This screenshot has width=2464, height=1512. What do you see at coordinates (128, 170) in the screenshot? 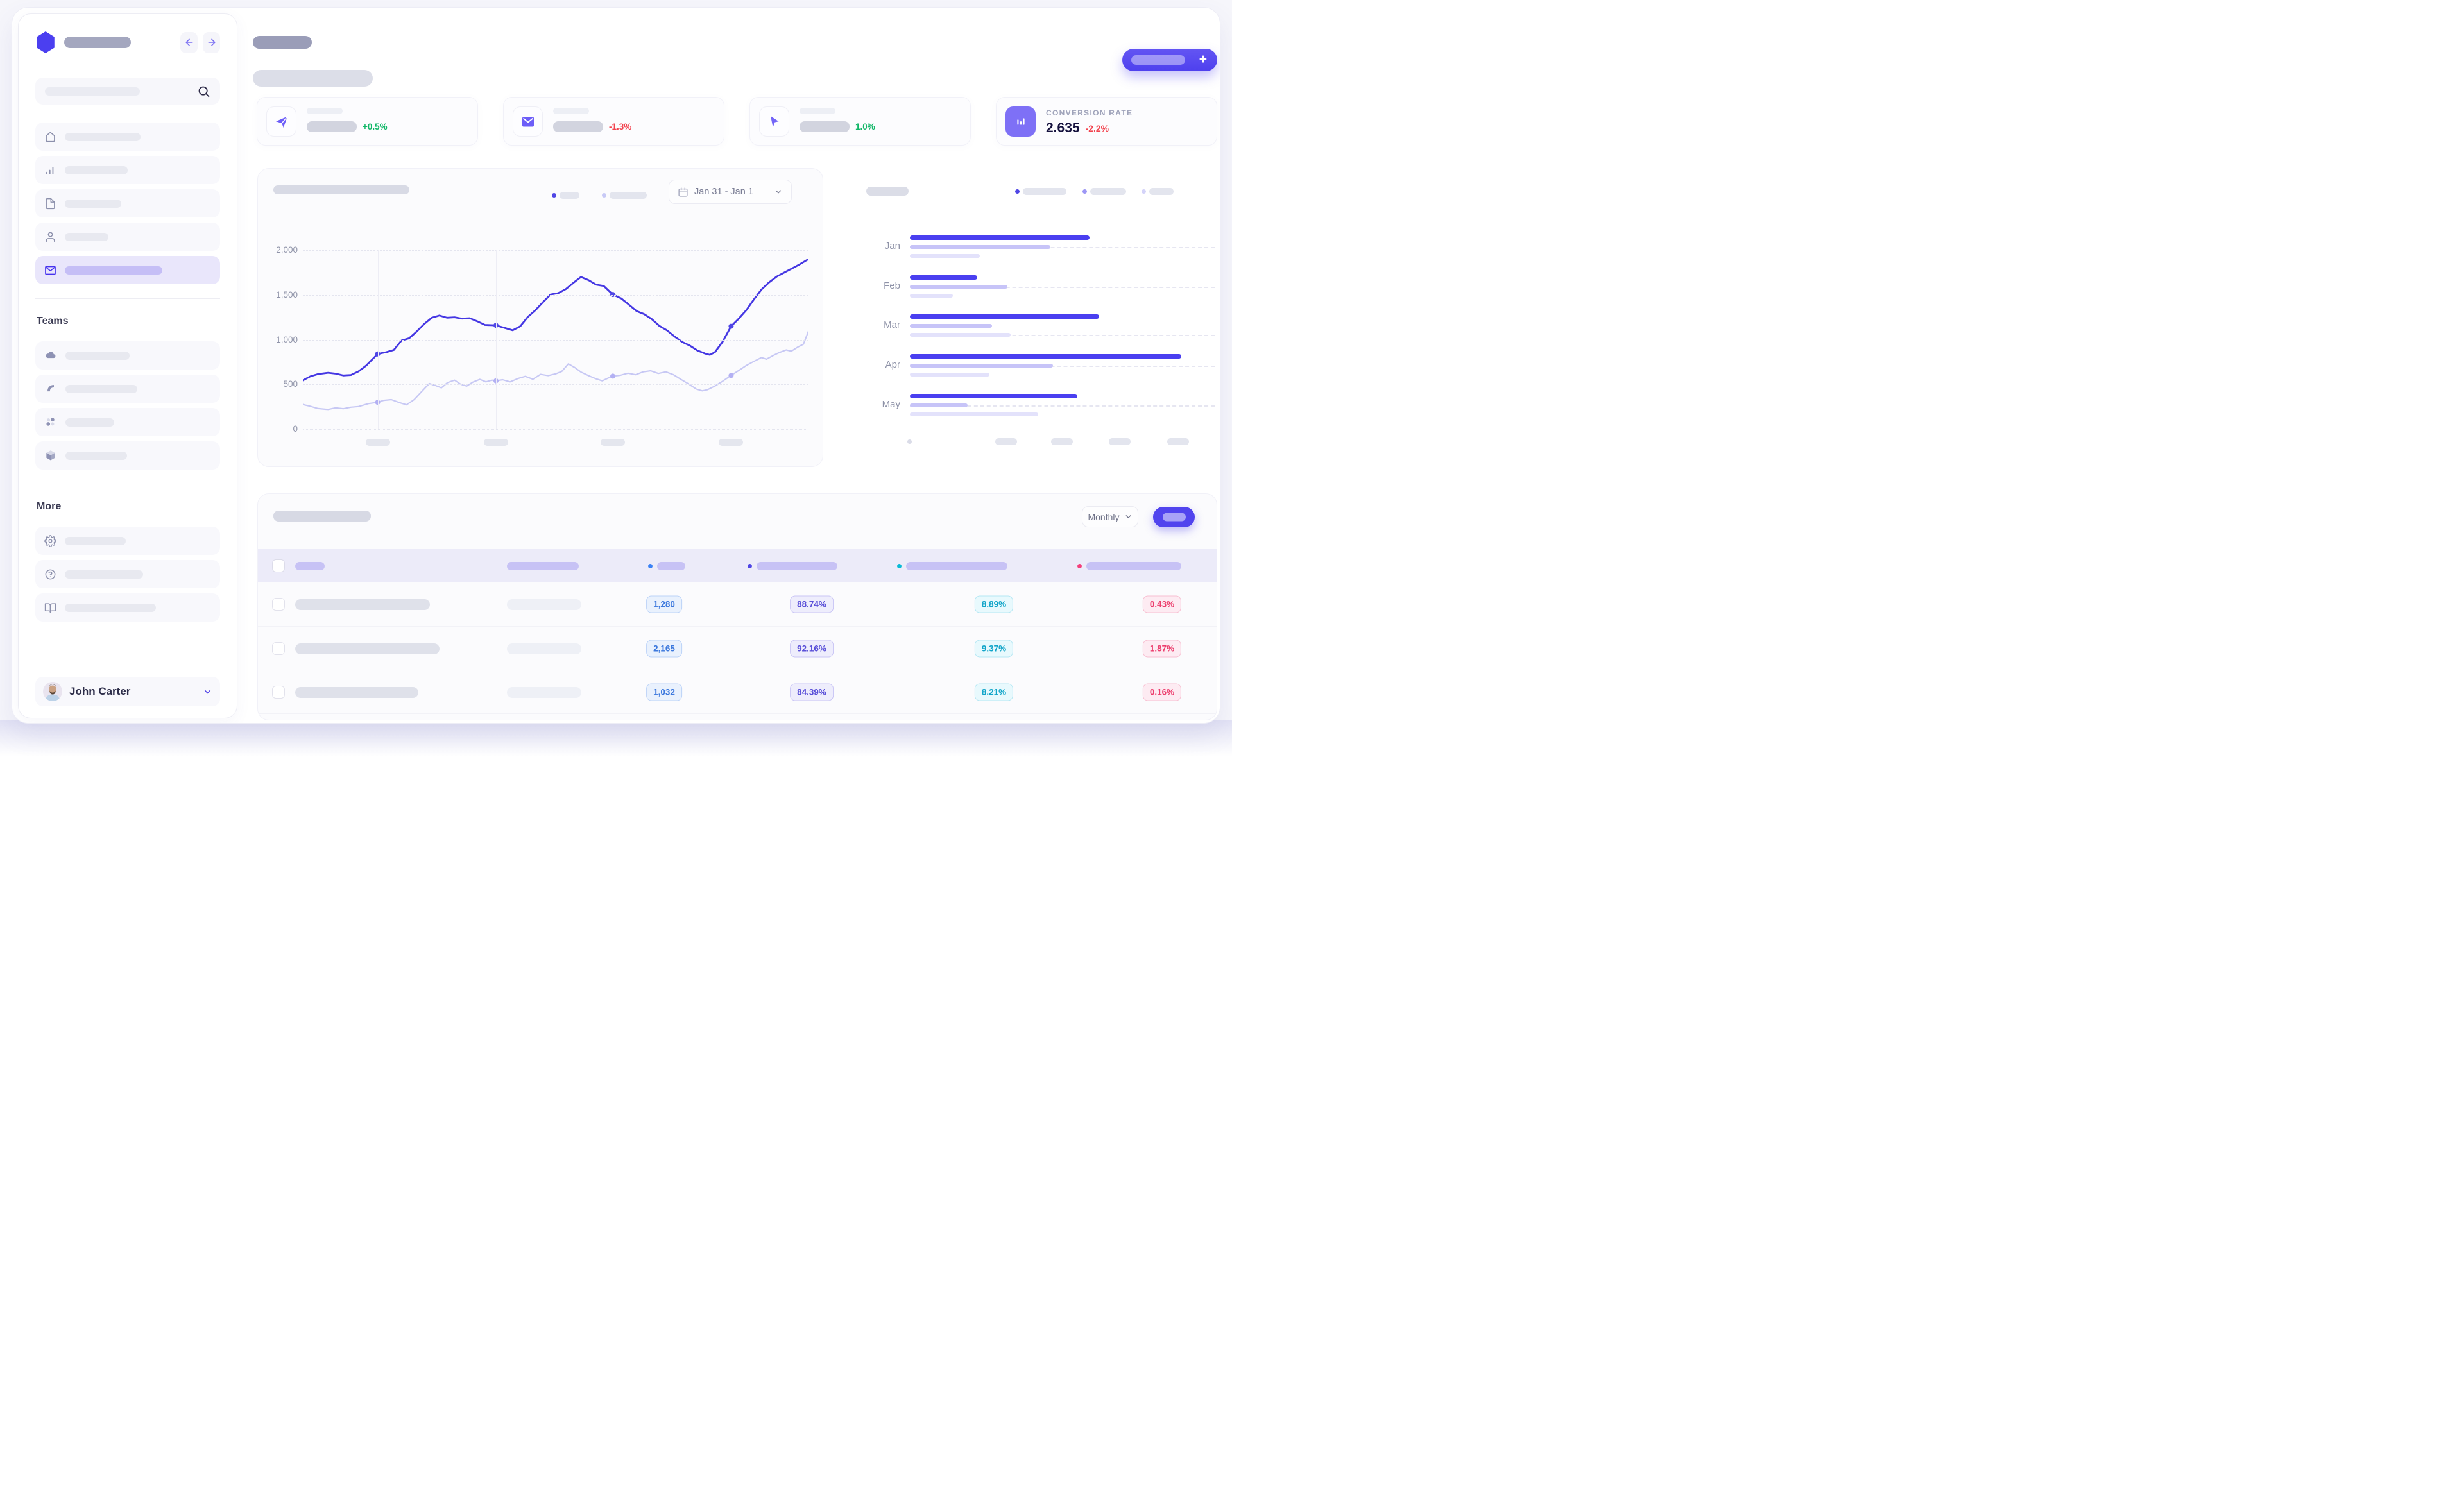
I see `sidebar-item-analytics` at bounding box center [128, 170].